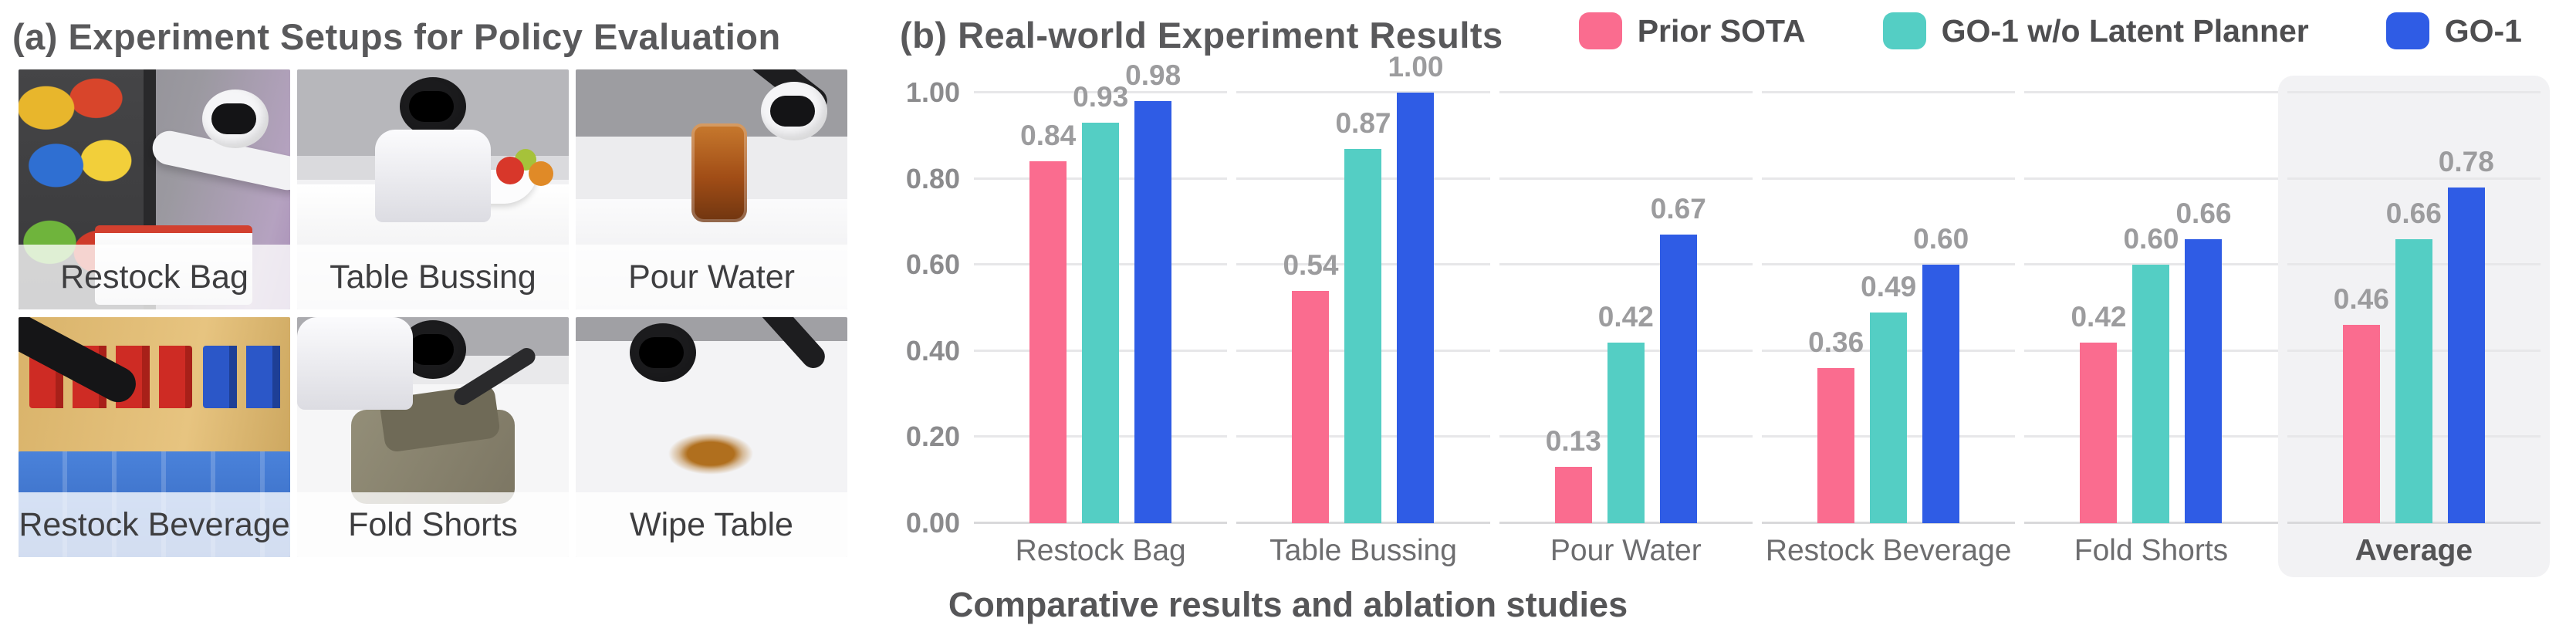  Describe the element at coordinates (1101, 97) in the screenshot. I see `bar-value-label: 0.93` at that location.